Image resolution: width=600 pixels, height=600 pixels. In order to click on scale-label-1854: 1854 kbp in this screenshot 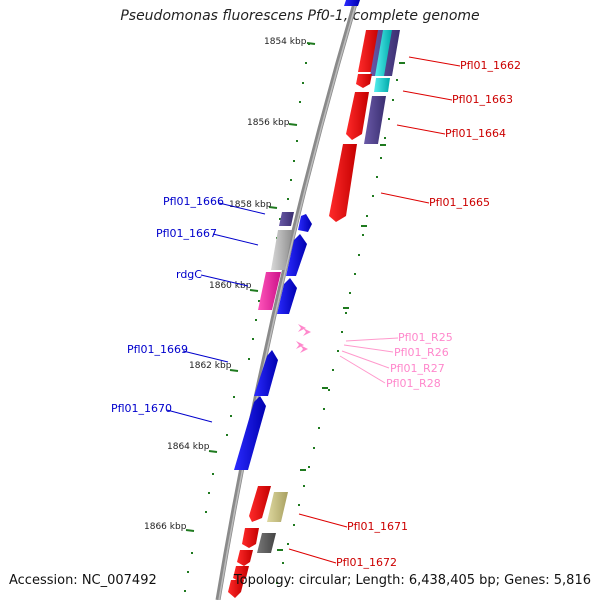, I will do `click(285, 42)`.